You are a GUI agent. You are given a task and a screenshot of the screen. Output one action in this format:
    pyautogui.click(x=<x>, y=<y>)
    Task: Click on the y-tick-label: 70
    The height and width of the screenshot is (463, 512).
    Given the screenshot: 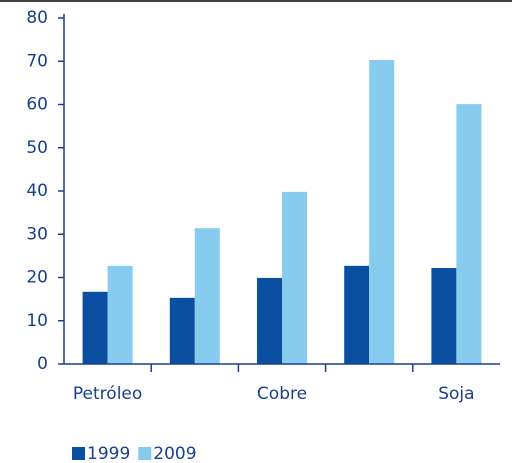 What is the action you would take?
    pyautogui.click(x=37, y=61)
    